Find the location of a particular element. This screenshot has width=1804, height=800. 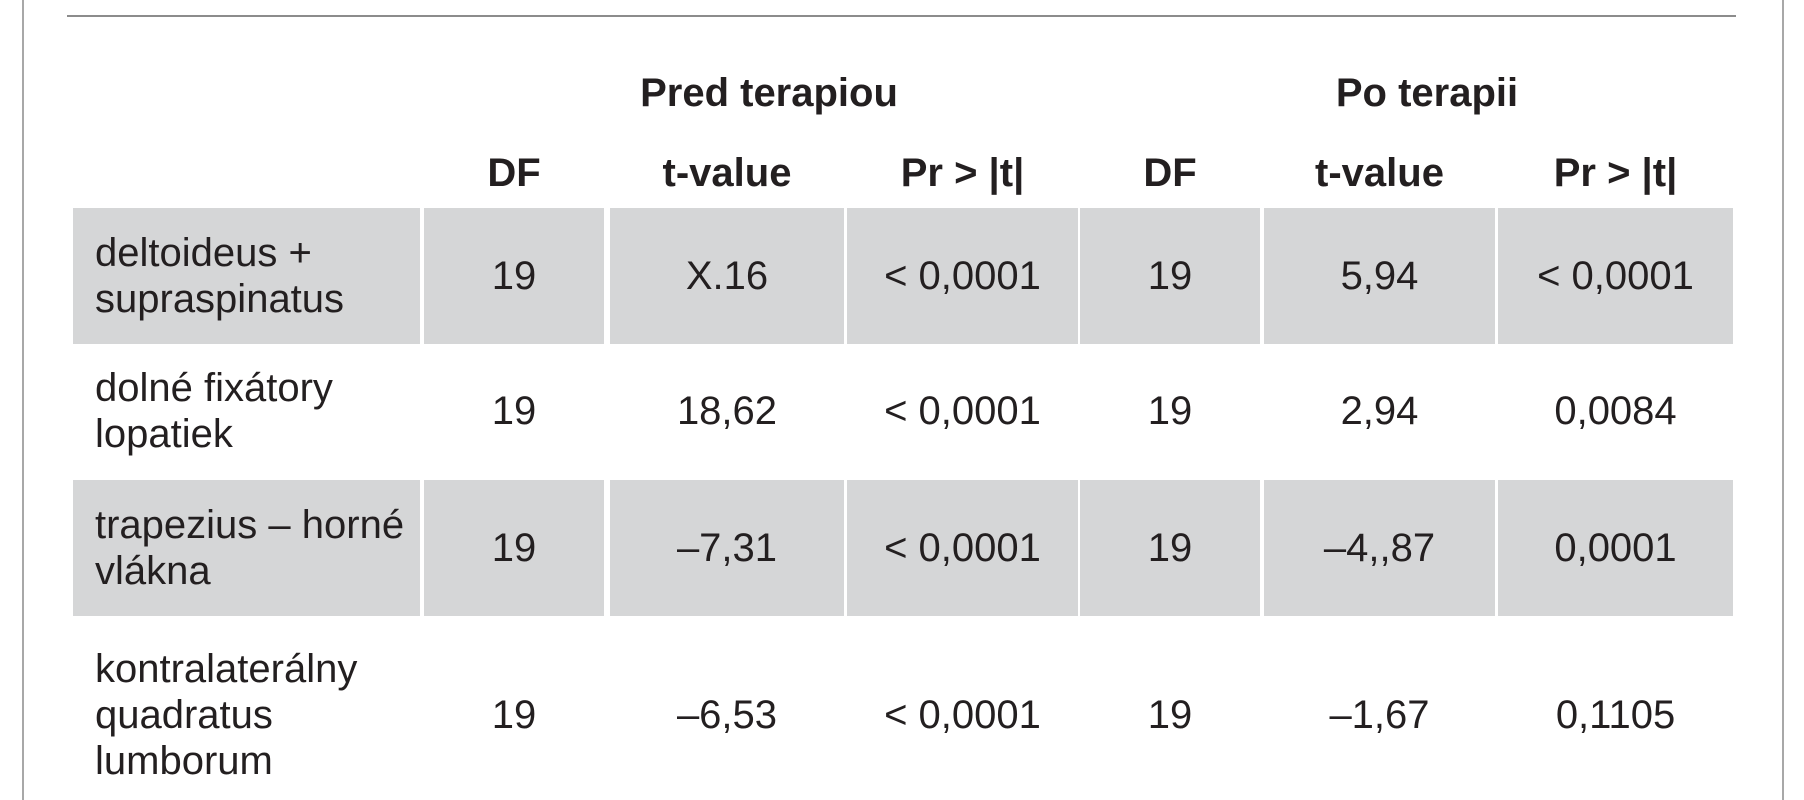

table-cell: 0,0001 is located at coordinates (1615, 548).